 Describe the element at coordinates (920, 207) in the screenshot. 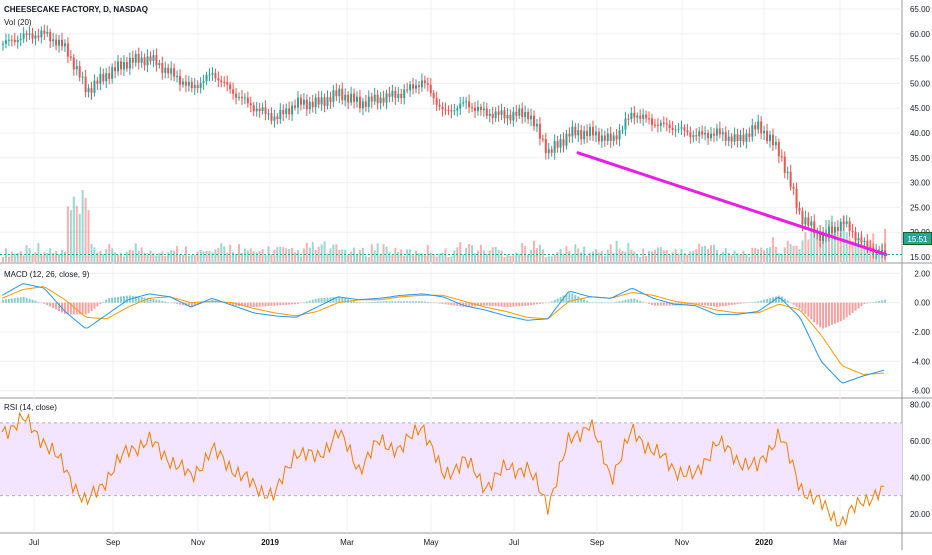

I see `price-tick-label: 25.00` at that location.